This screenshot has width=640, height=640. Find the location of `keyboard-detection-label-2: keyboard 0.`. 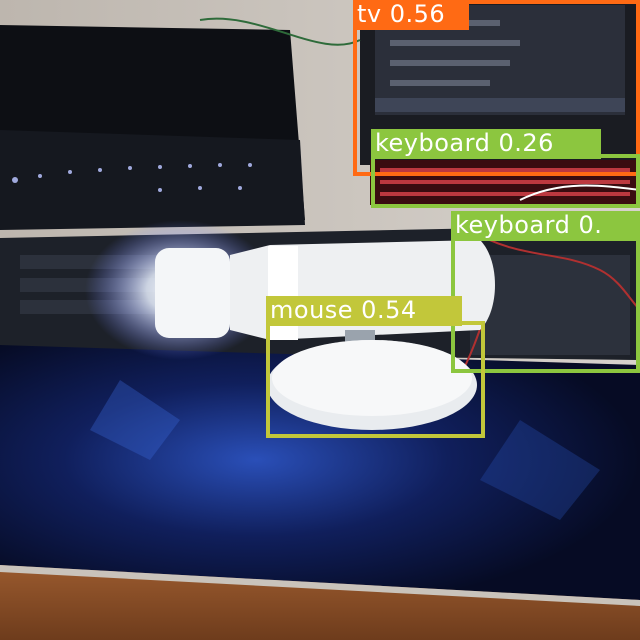

keyboard-detection-label-2: keyboard 0. is located at coordinates (545, 226).